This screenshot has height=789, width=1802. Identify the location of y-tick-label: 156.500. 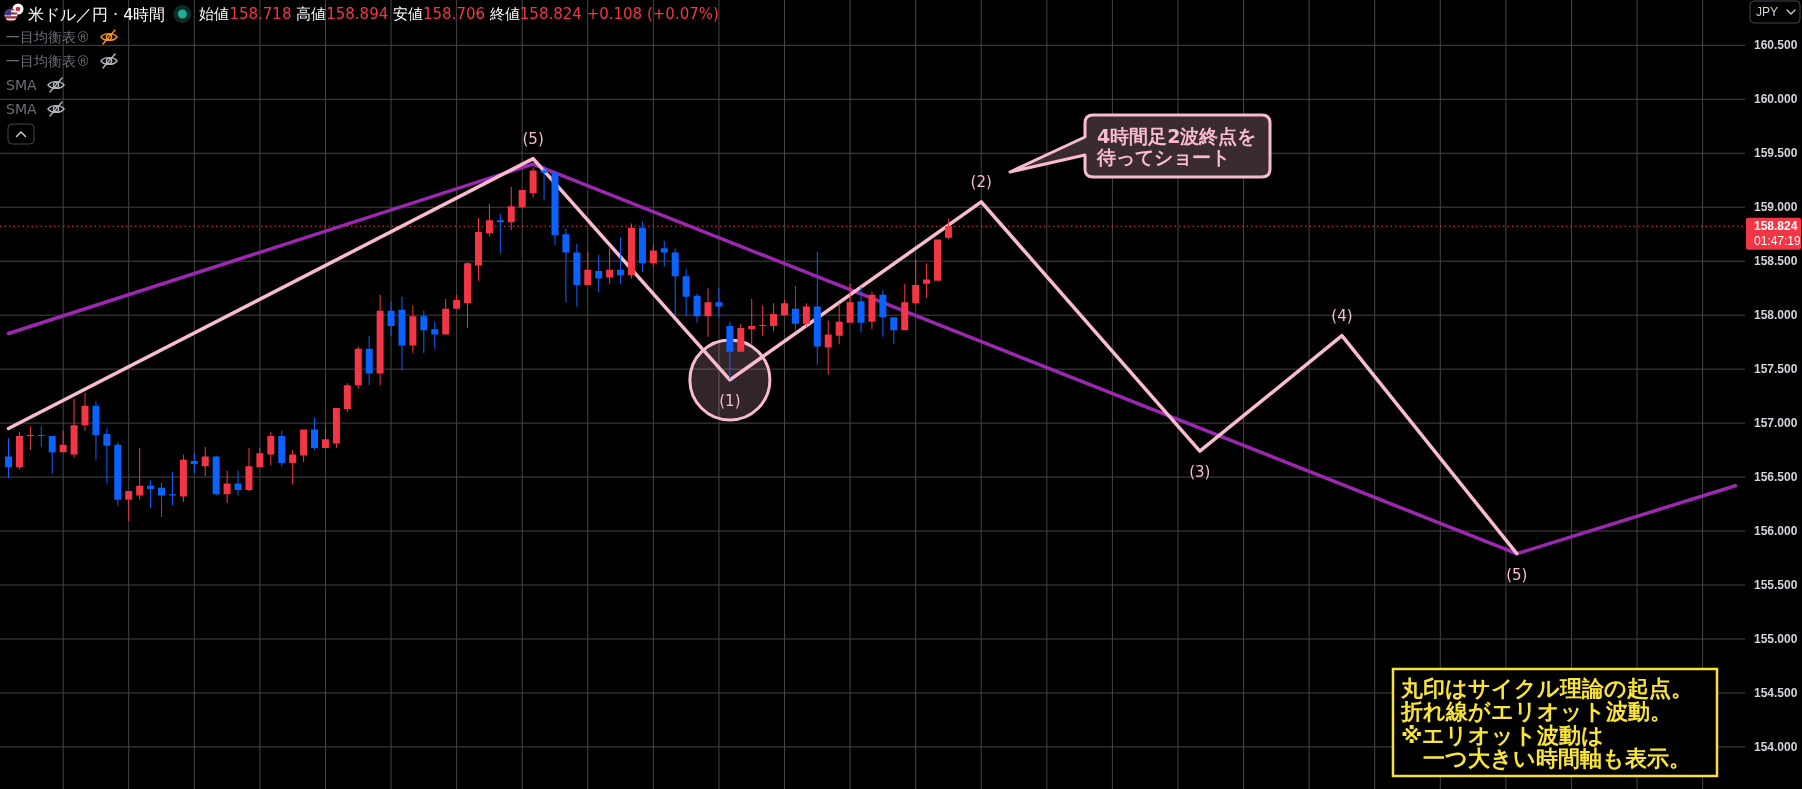
(1776, 477).